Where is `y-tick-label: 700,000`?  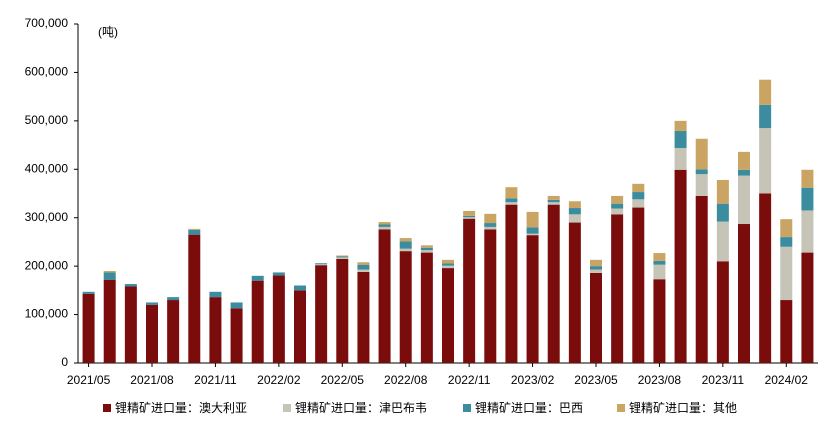 y-tick-label: 700,000 is located at coordinates (47, 23).